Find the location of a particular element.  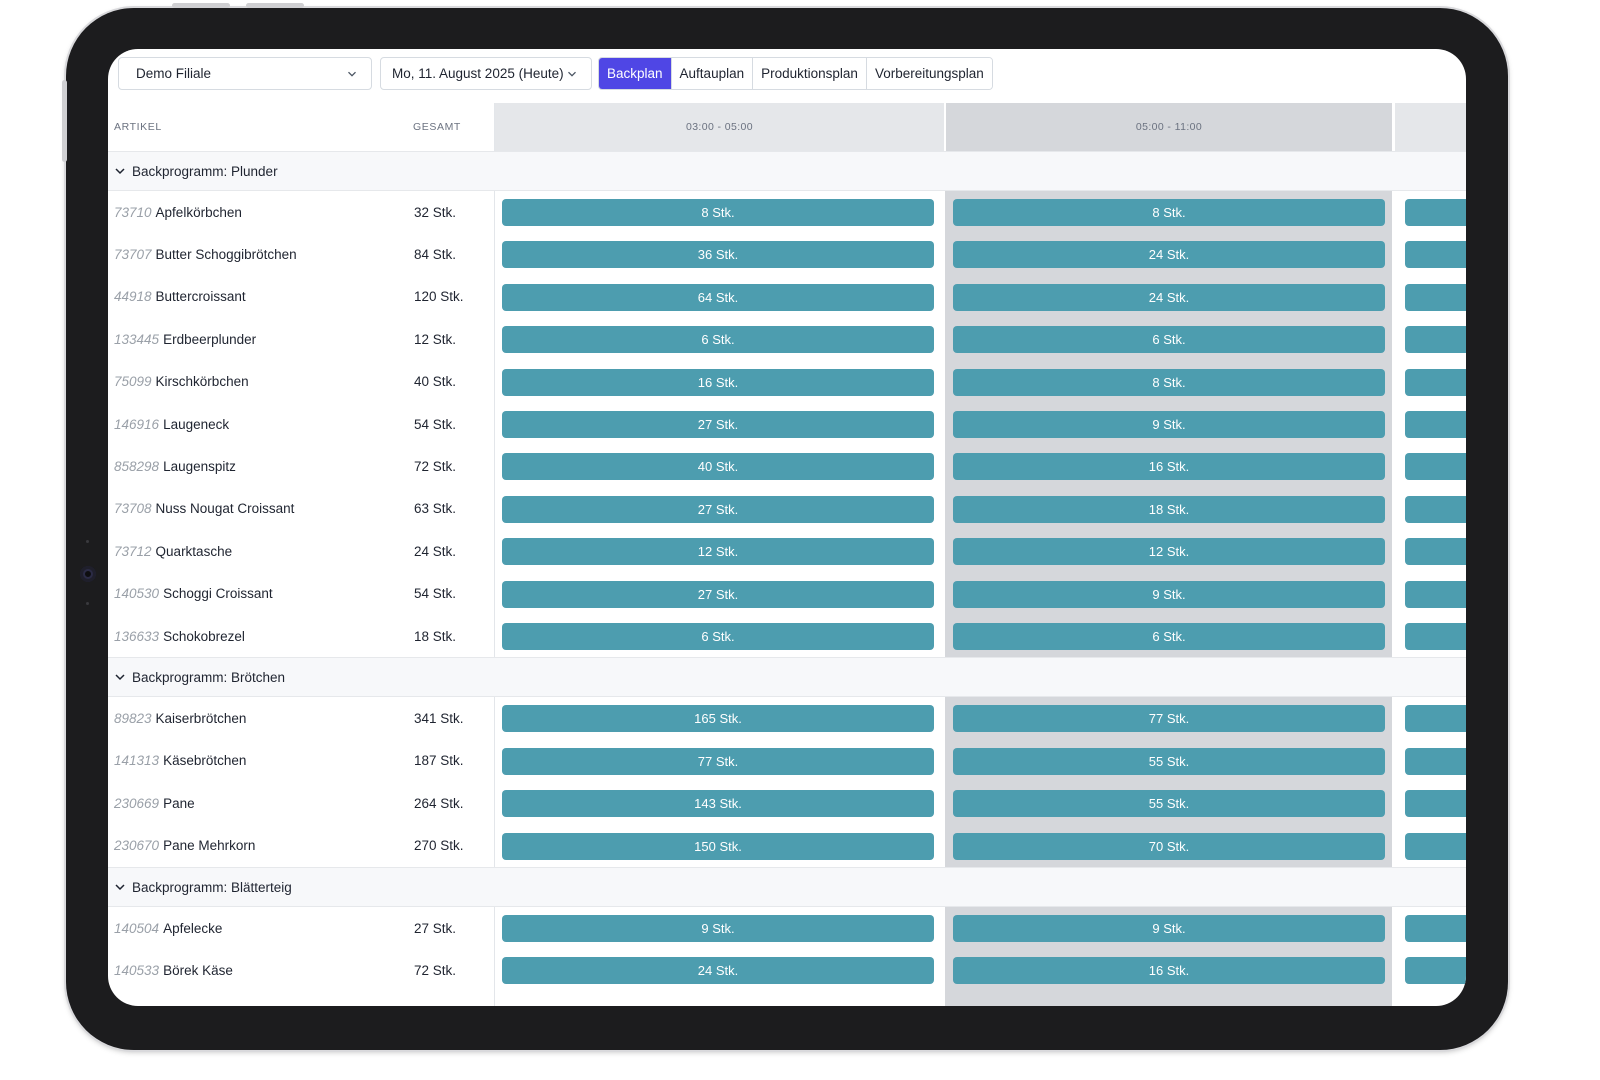

article-cell: 230669 Pane is located at coordinates (154, 803).